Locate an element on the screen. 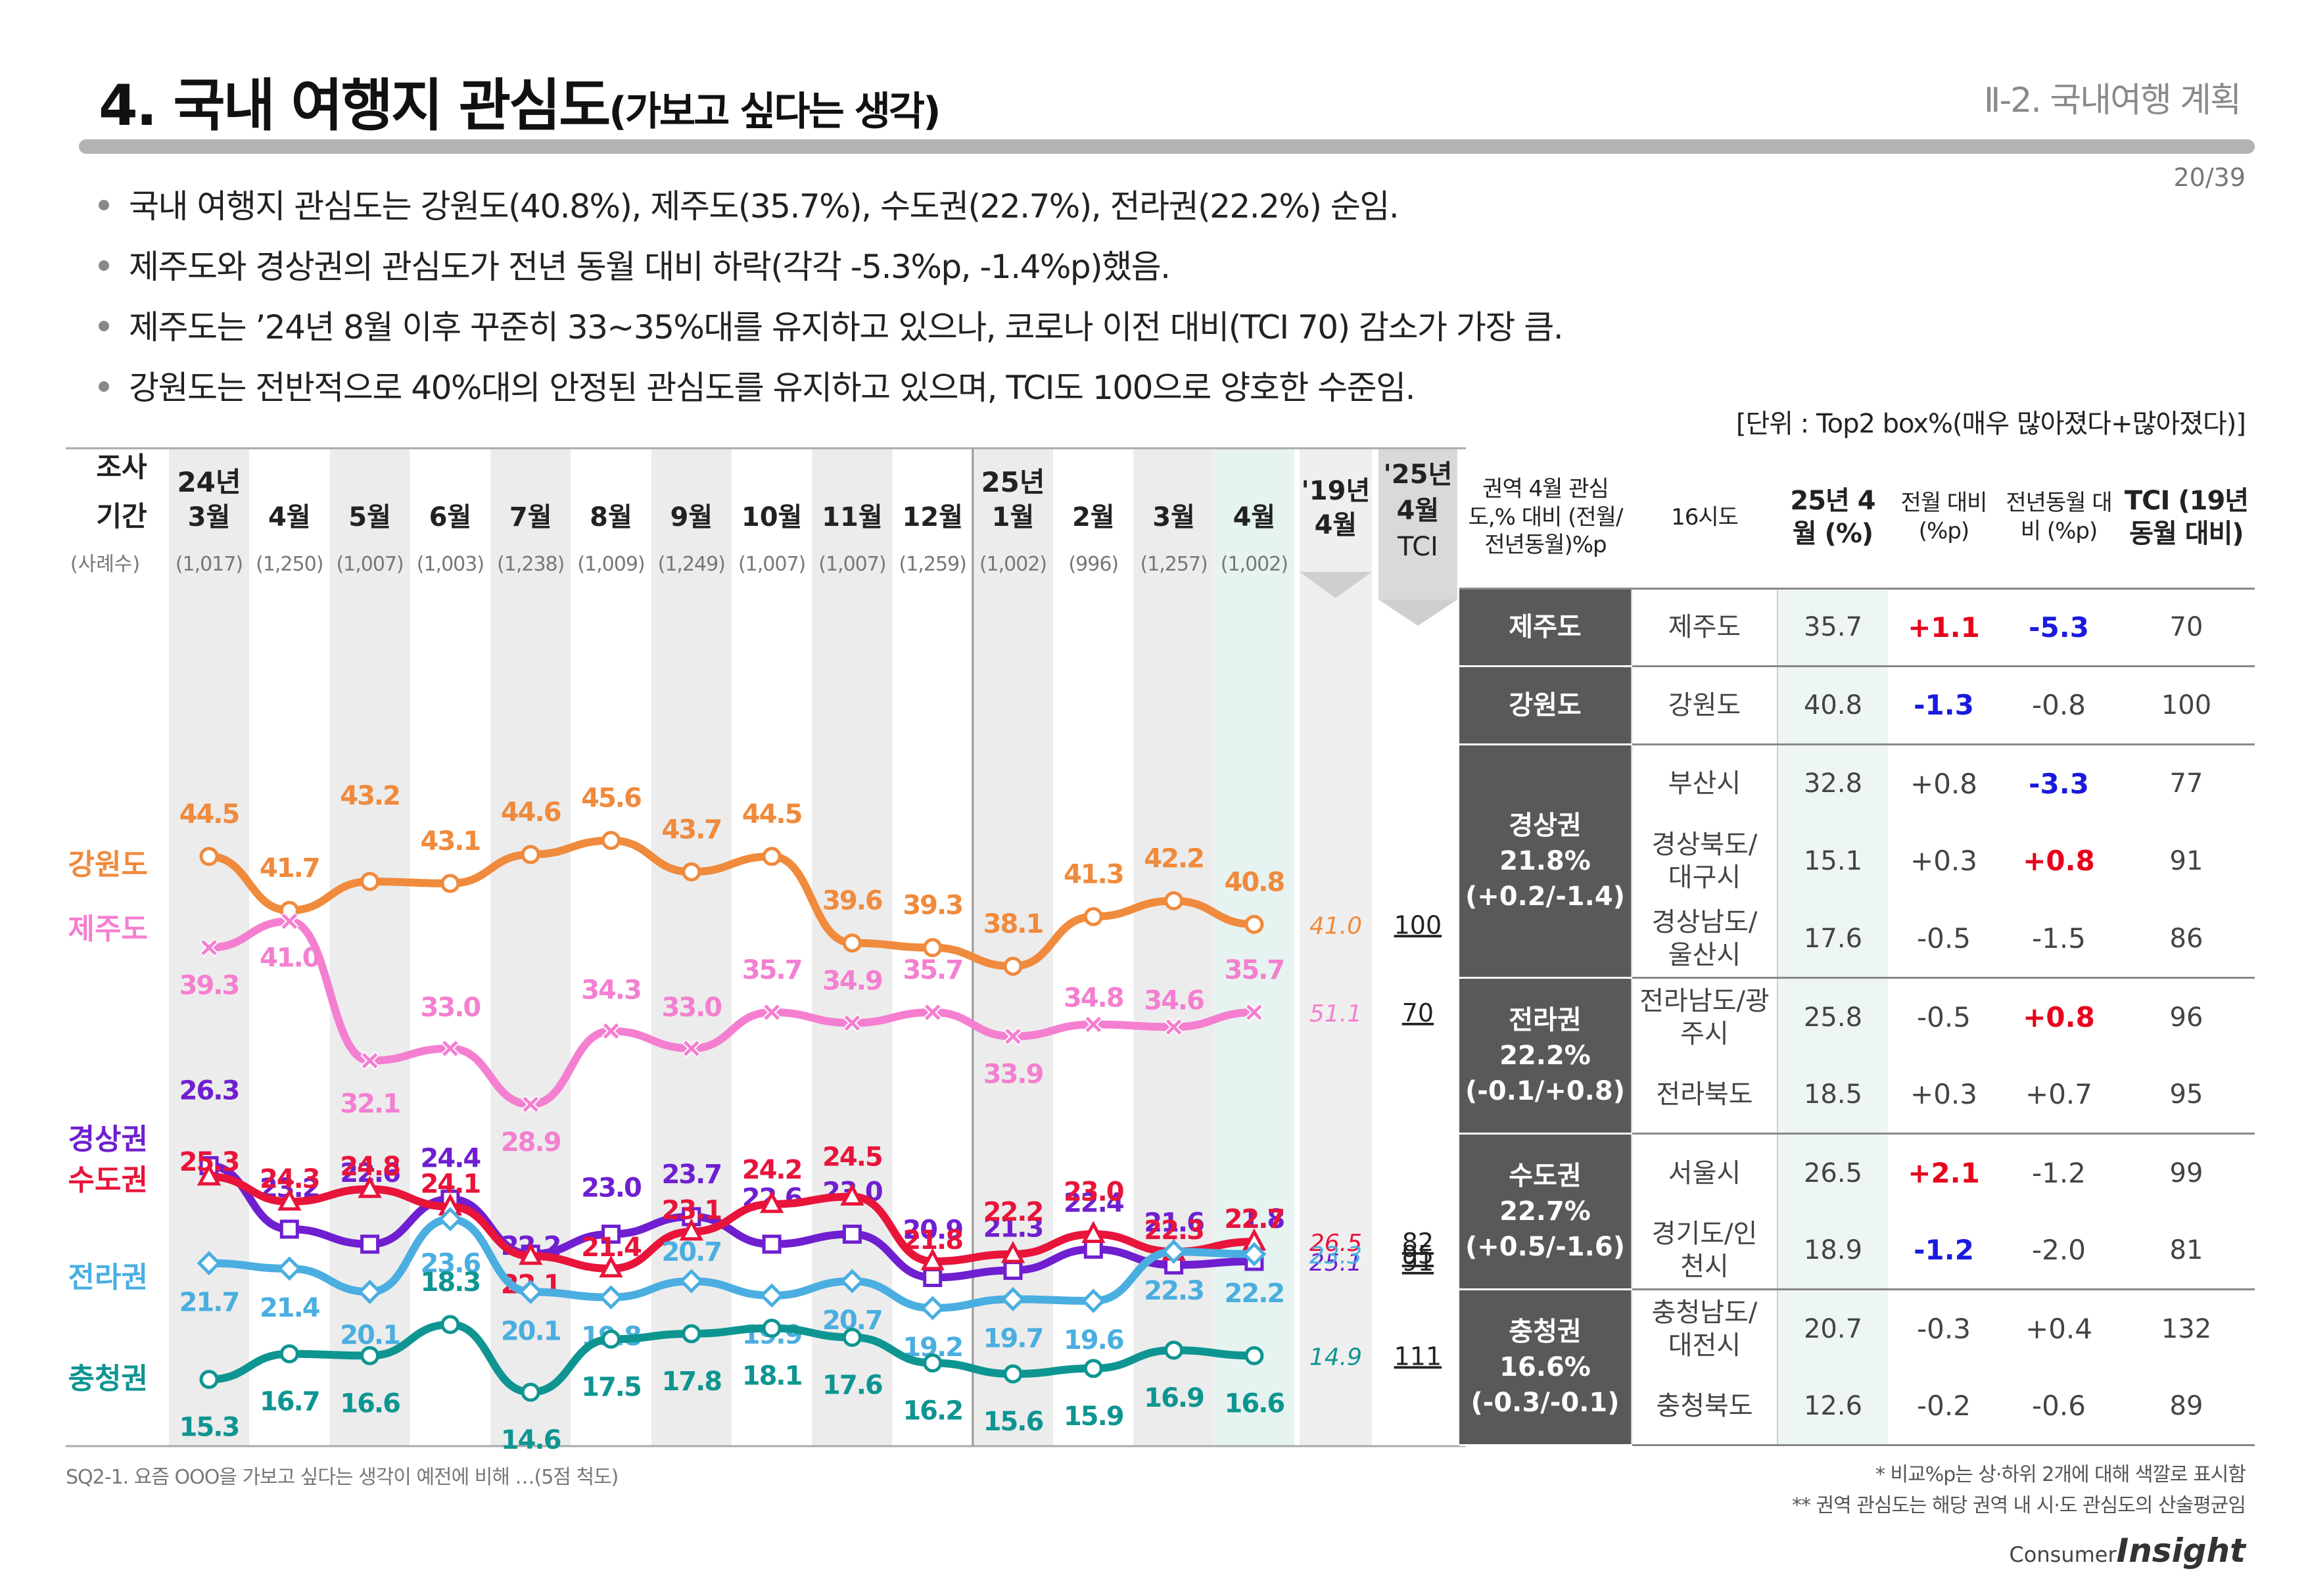 This screenshot has width=2306, height=1596. sample-size: (1,259) is located at coordinates (932, 564).